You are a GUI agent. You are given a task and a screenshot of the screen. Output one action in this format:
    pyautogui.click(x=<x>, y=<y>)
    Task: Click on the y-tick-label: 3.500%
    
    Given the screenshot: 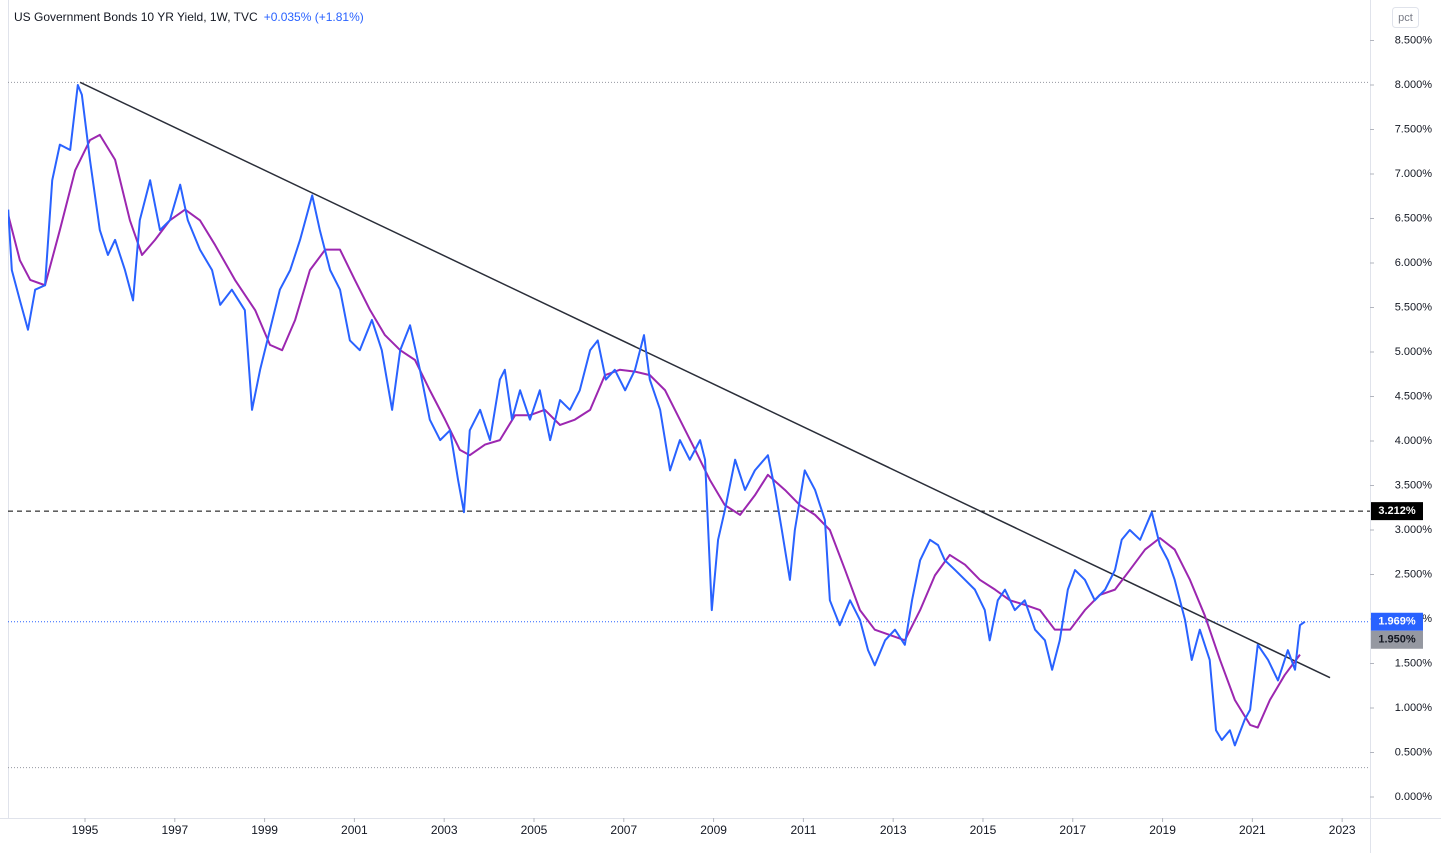 What is the action you would take?
    pyautogui.click(x=1414, y=485)
    